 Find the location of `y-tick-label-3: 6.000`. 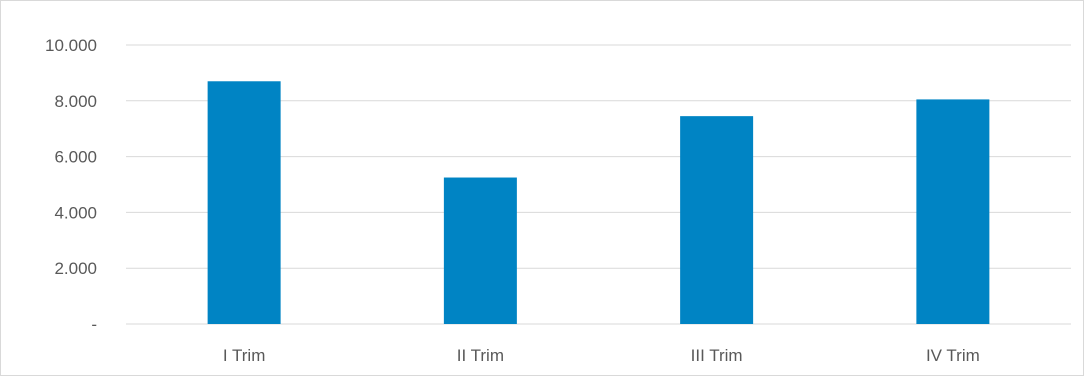

y-tick-label-3: 6.000 is located at coordinates (75, 157).